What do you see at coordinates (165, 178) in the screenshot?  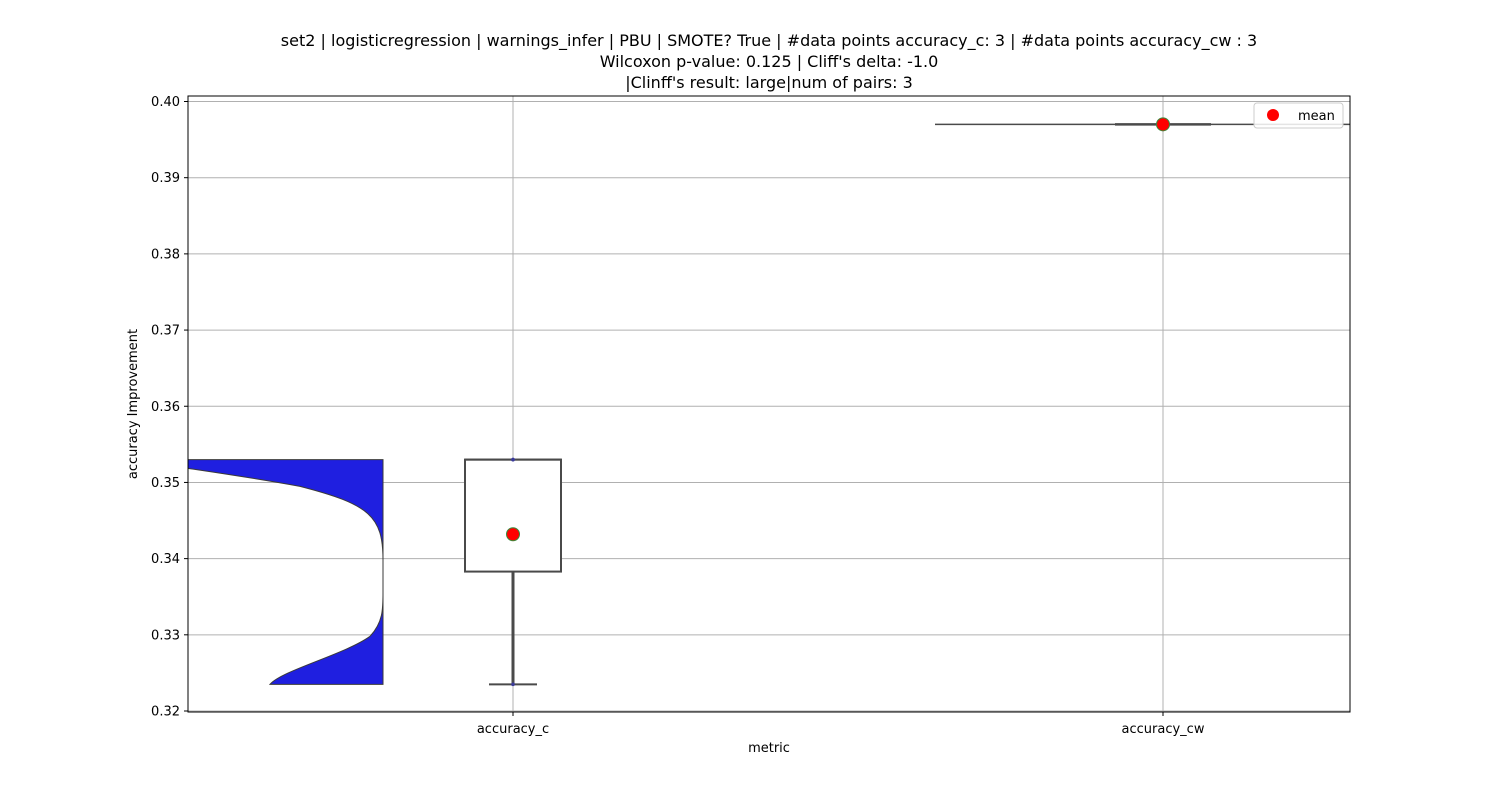 I see `y-tick-label: 0.39` at bounding box center [165, 178].